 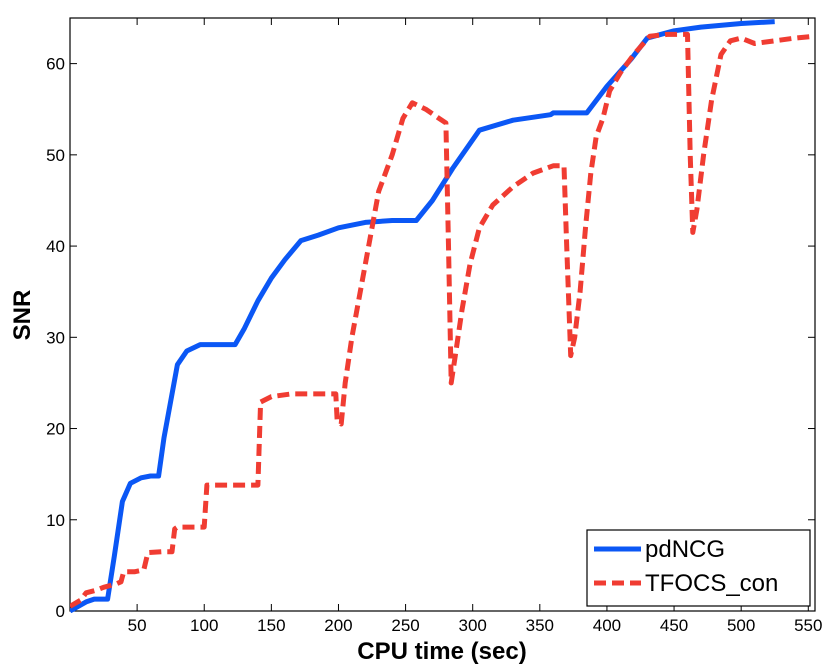 What do you see at coordinates (711, 583) in the screenshot?
I see `legend-label-tfocs-con: TFOCS_con` at bounding box center [711, 583].